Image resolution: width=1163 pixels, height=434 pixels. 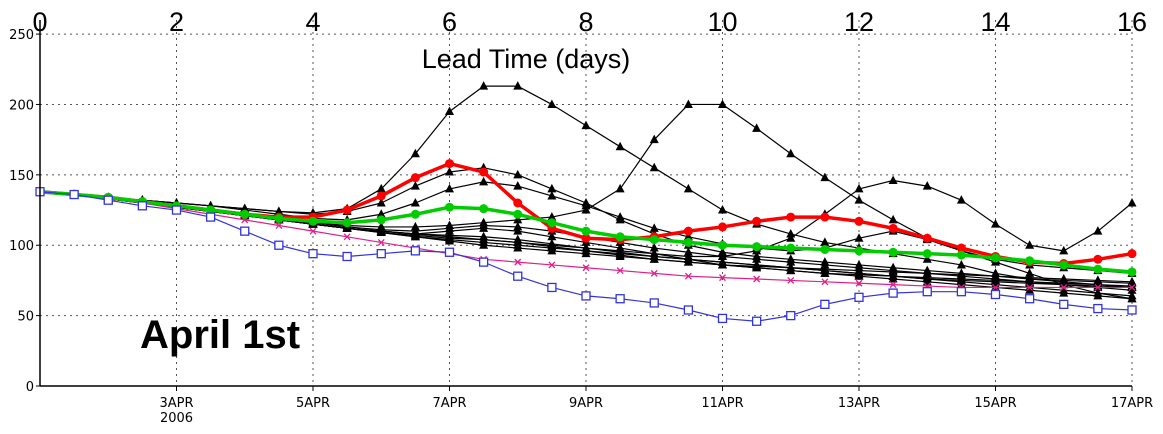 I want to click on y-tick-label: 150, so click(x=21, y=176).